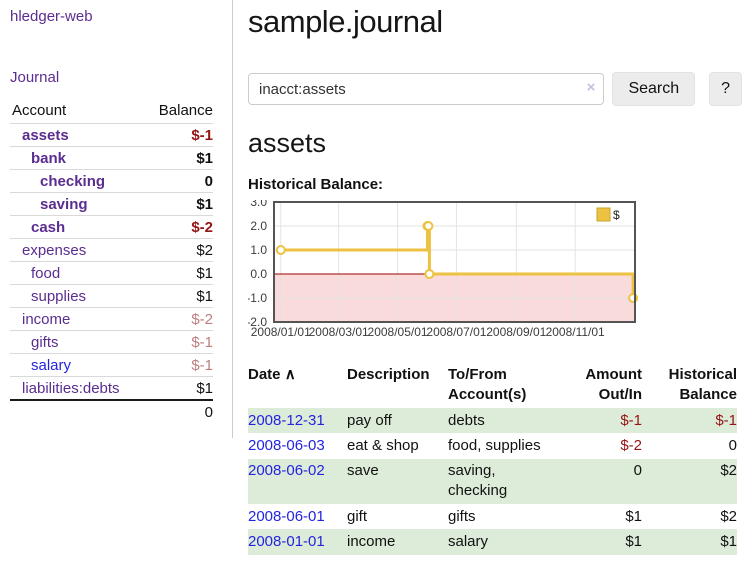 Image resolution: width=742 pixels, height=582 pixels. I want to click on account-row: income $-2, so click(111, 319).